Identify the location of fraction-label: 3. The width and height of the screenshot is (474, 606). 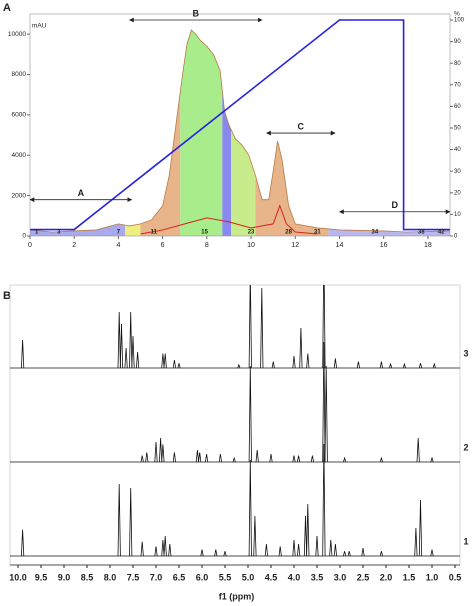
(59, 233).